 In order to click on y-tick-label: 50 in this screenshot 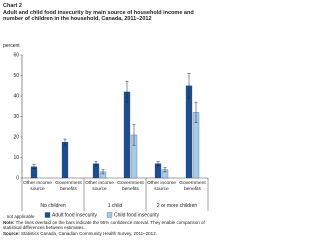, I will do `click(16, 76)`.